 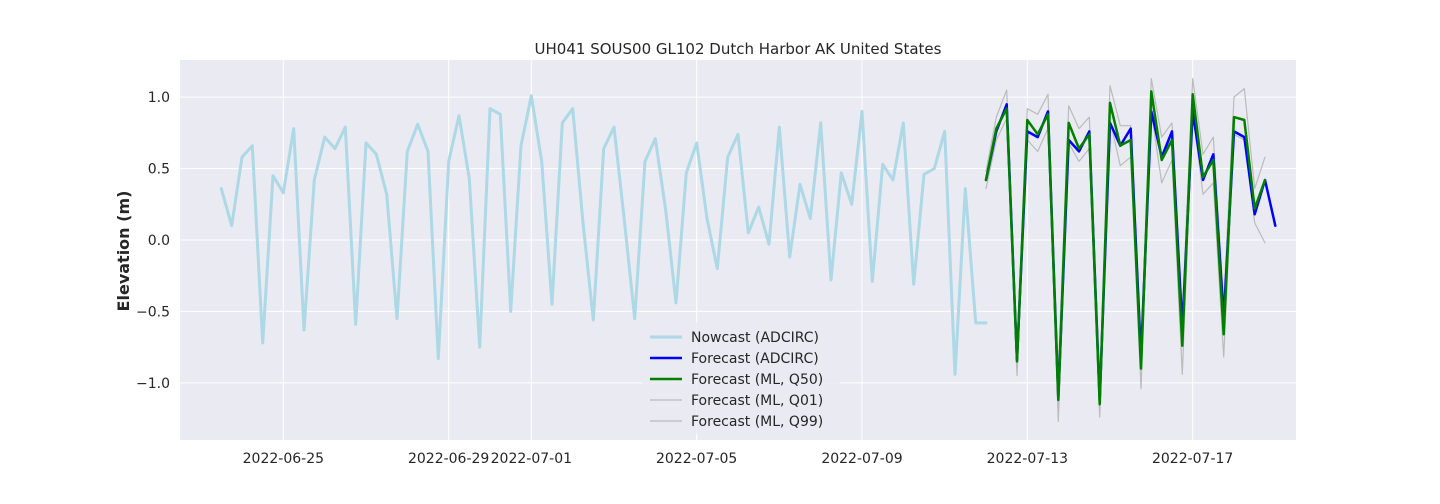 I want to click on y-tick-label: −0.5, so click(x=153, y=312).